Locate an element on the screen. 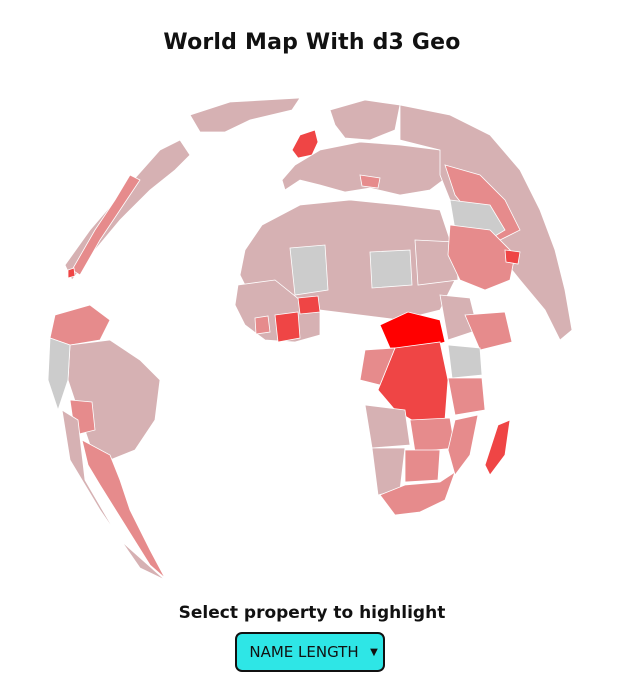  country-central-asia is located at coordinates (482, 202).